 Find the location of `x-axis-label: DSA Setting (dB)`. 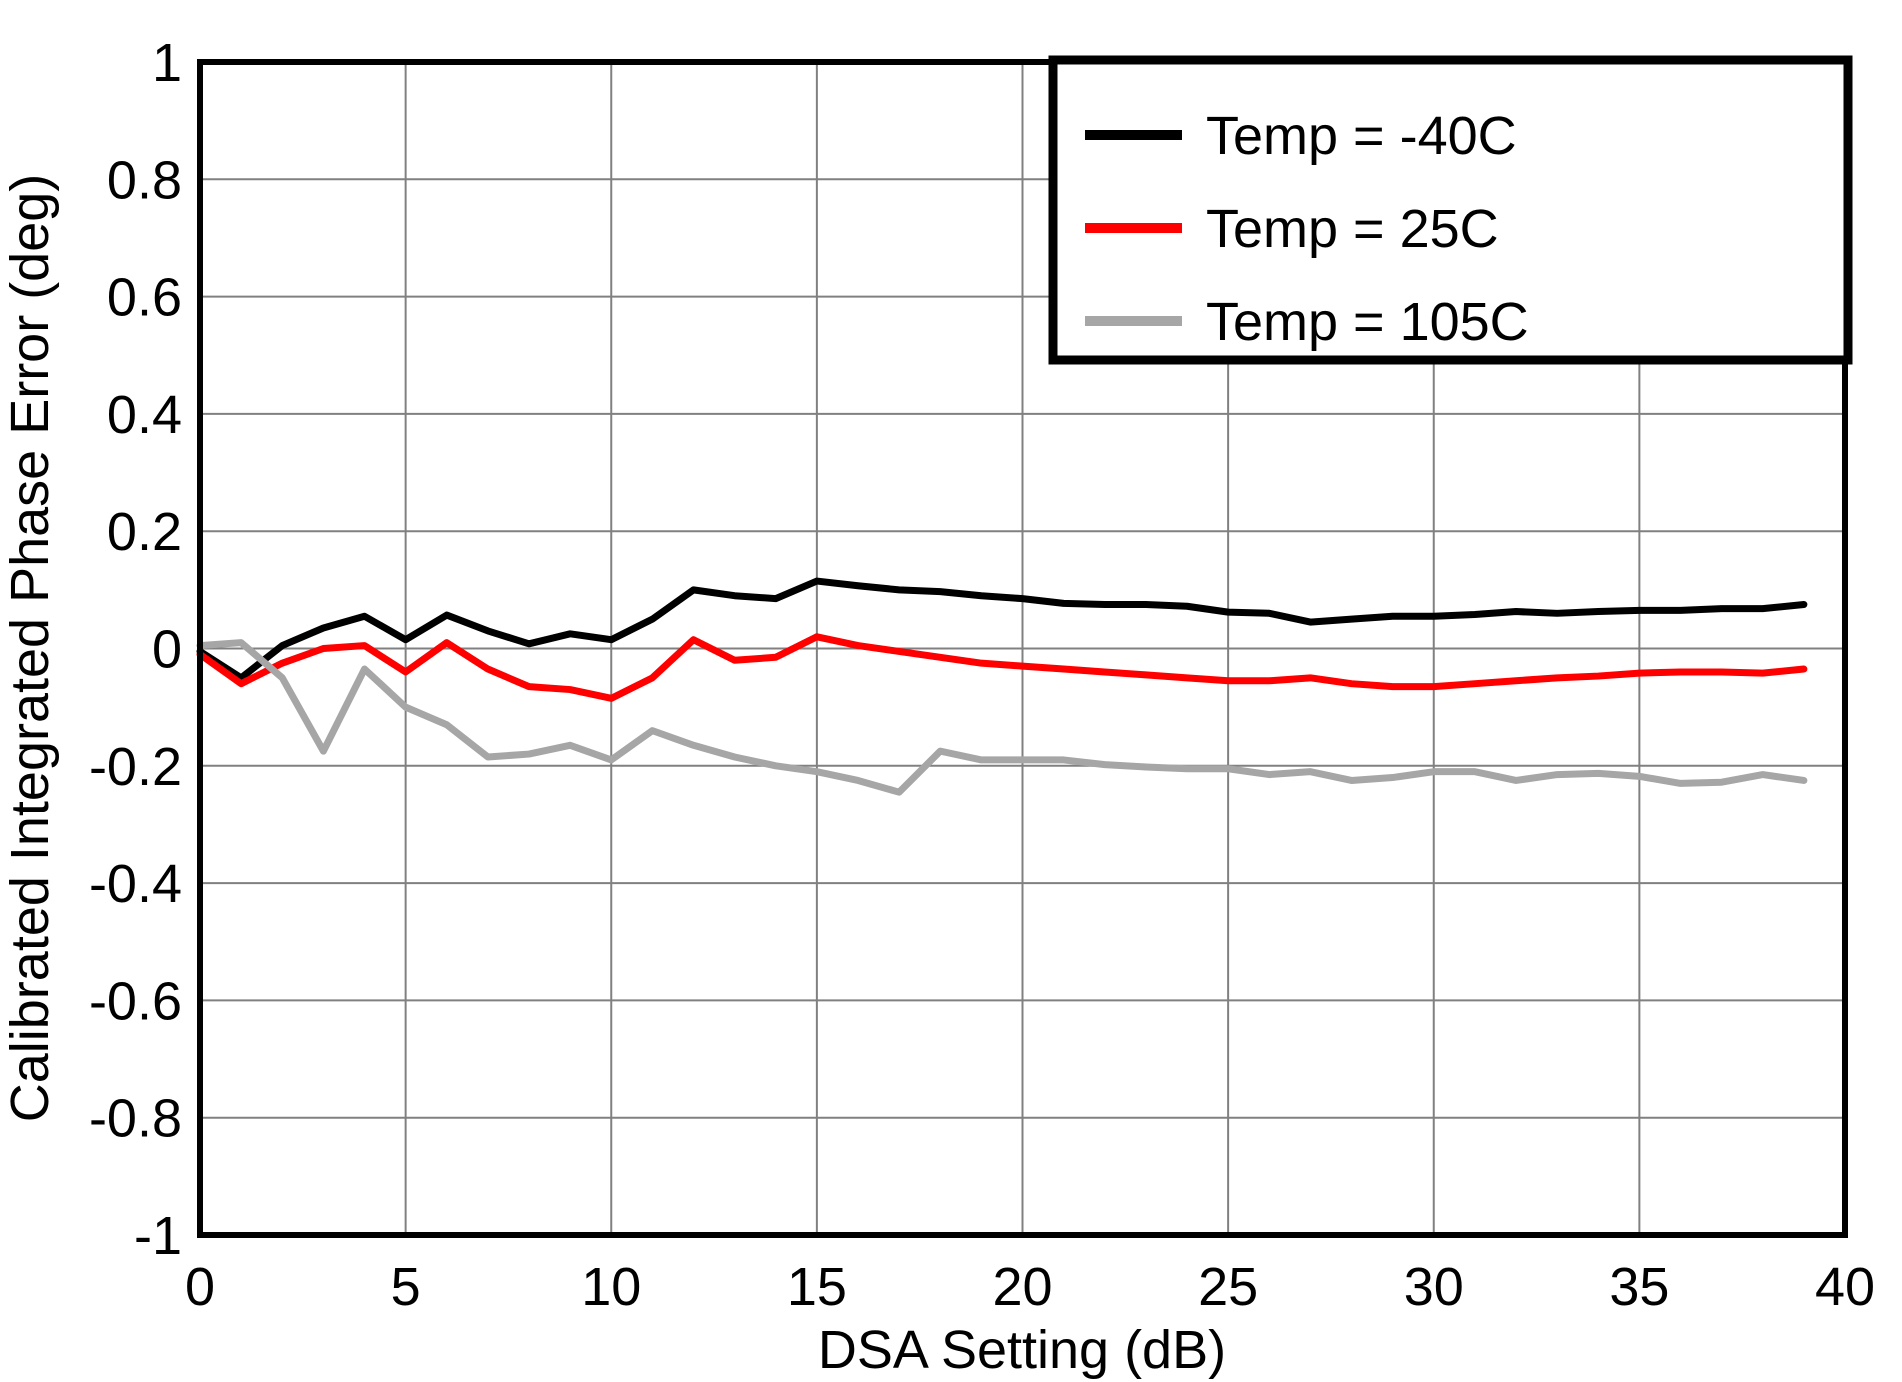

x-axis-label: DSA Setting (dB) is located at coordinates (1022, 1350).